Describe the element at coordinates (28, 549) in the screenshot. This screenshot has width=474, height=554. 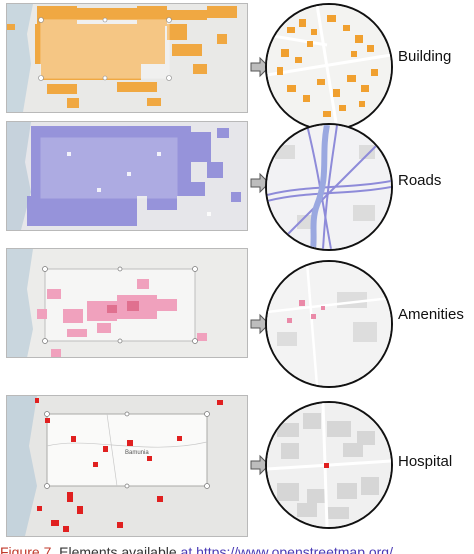
I see `figure-number: Figure 7.` at that location.